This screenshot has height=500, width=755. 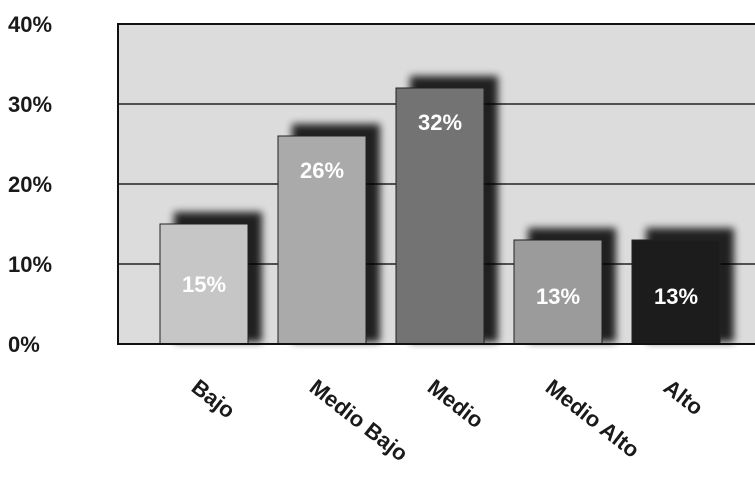 I want to click on y-tick-label: 20%, so click(x=30, y=184).